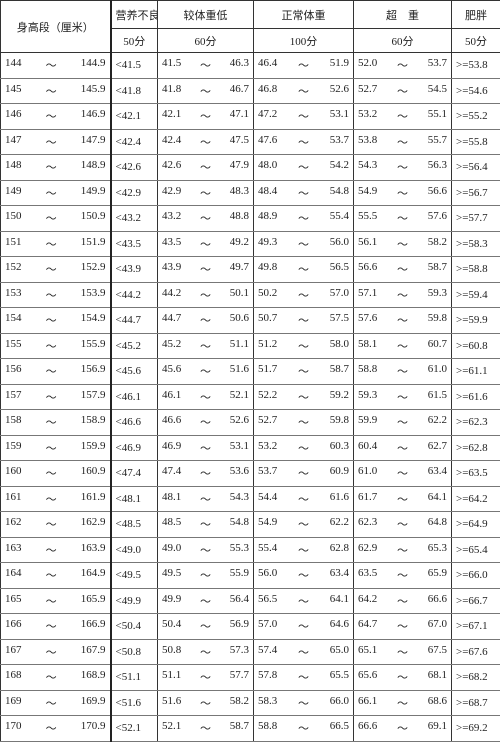 Image resolution: width=500 pixels, height=742 pixels. What do you see at coordinates (475, 294) in the screenshot?
I see `value-cell: >=59.4` at bounding box center [475, 294].